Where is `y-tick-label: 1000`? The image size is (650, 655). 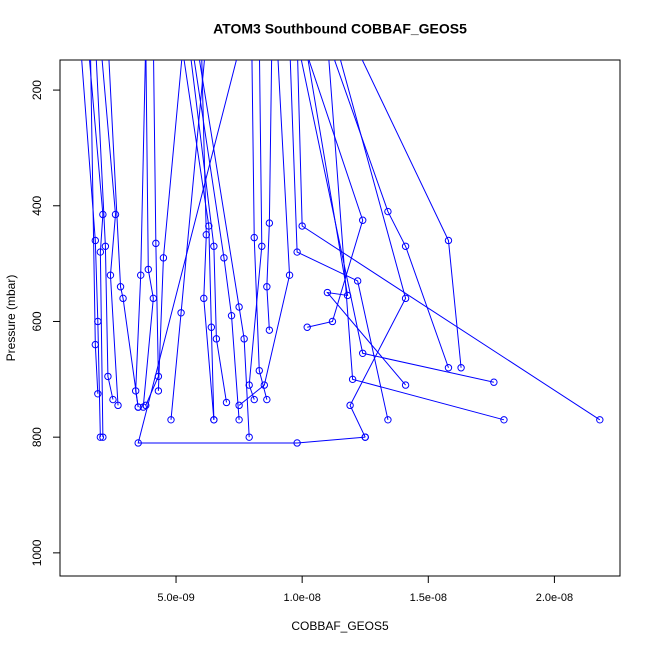
y-tick-label: 1000 is located at coordinates (37, 552).